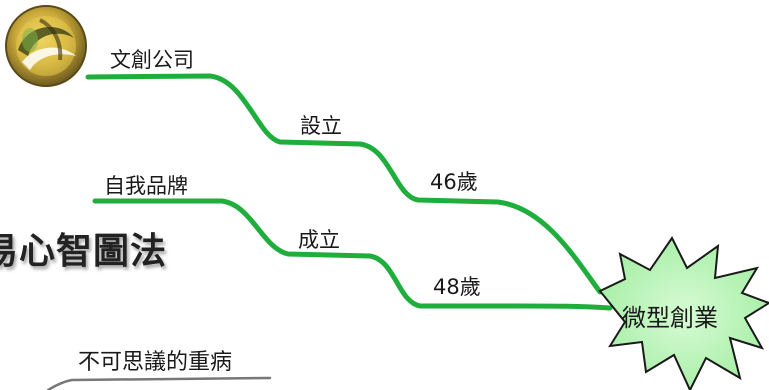 This screenshot has height=390, width=769. Describe the element at coordinates (46, 46) in the screenshot. I see `golden-circle-logo-icon` at that location.